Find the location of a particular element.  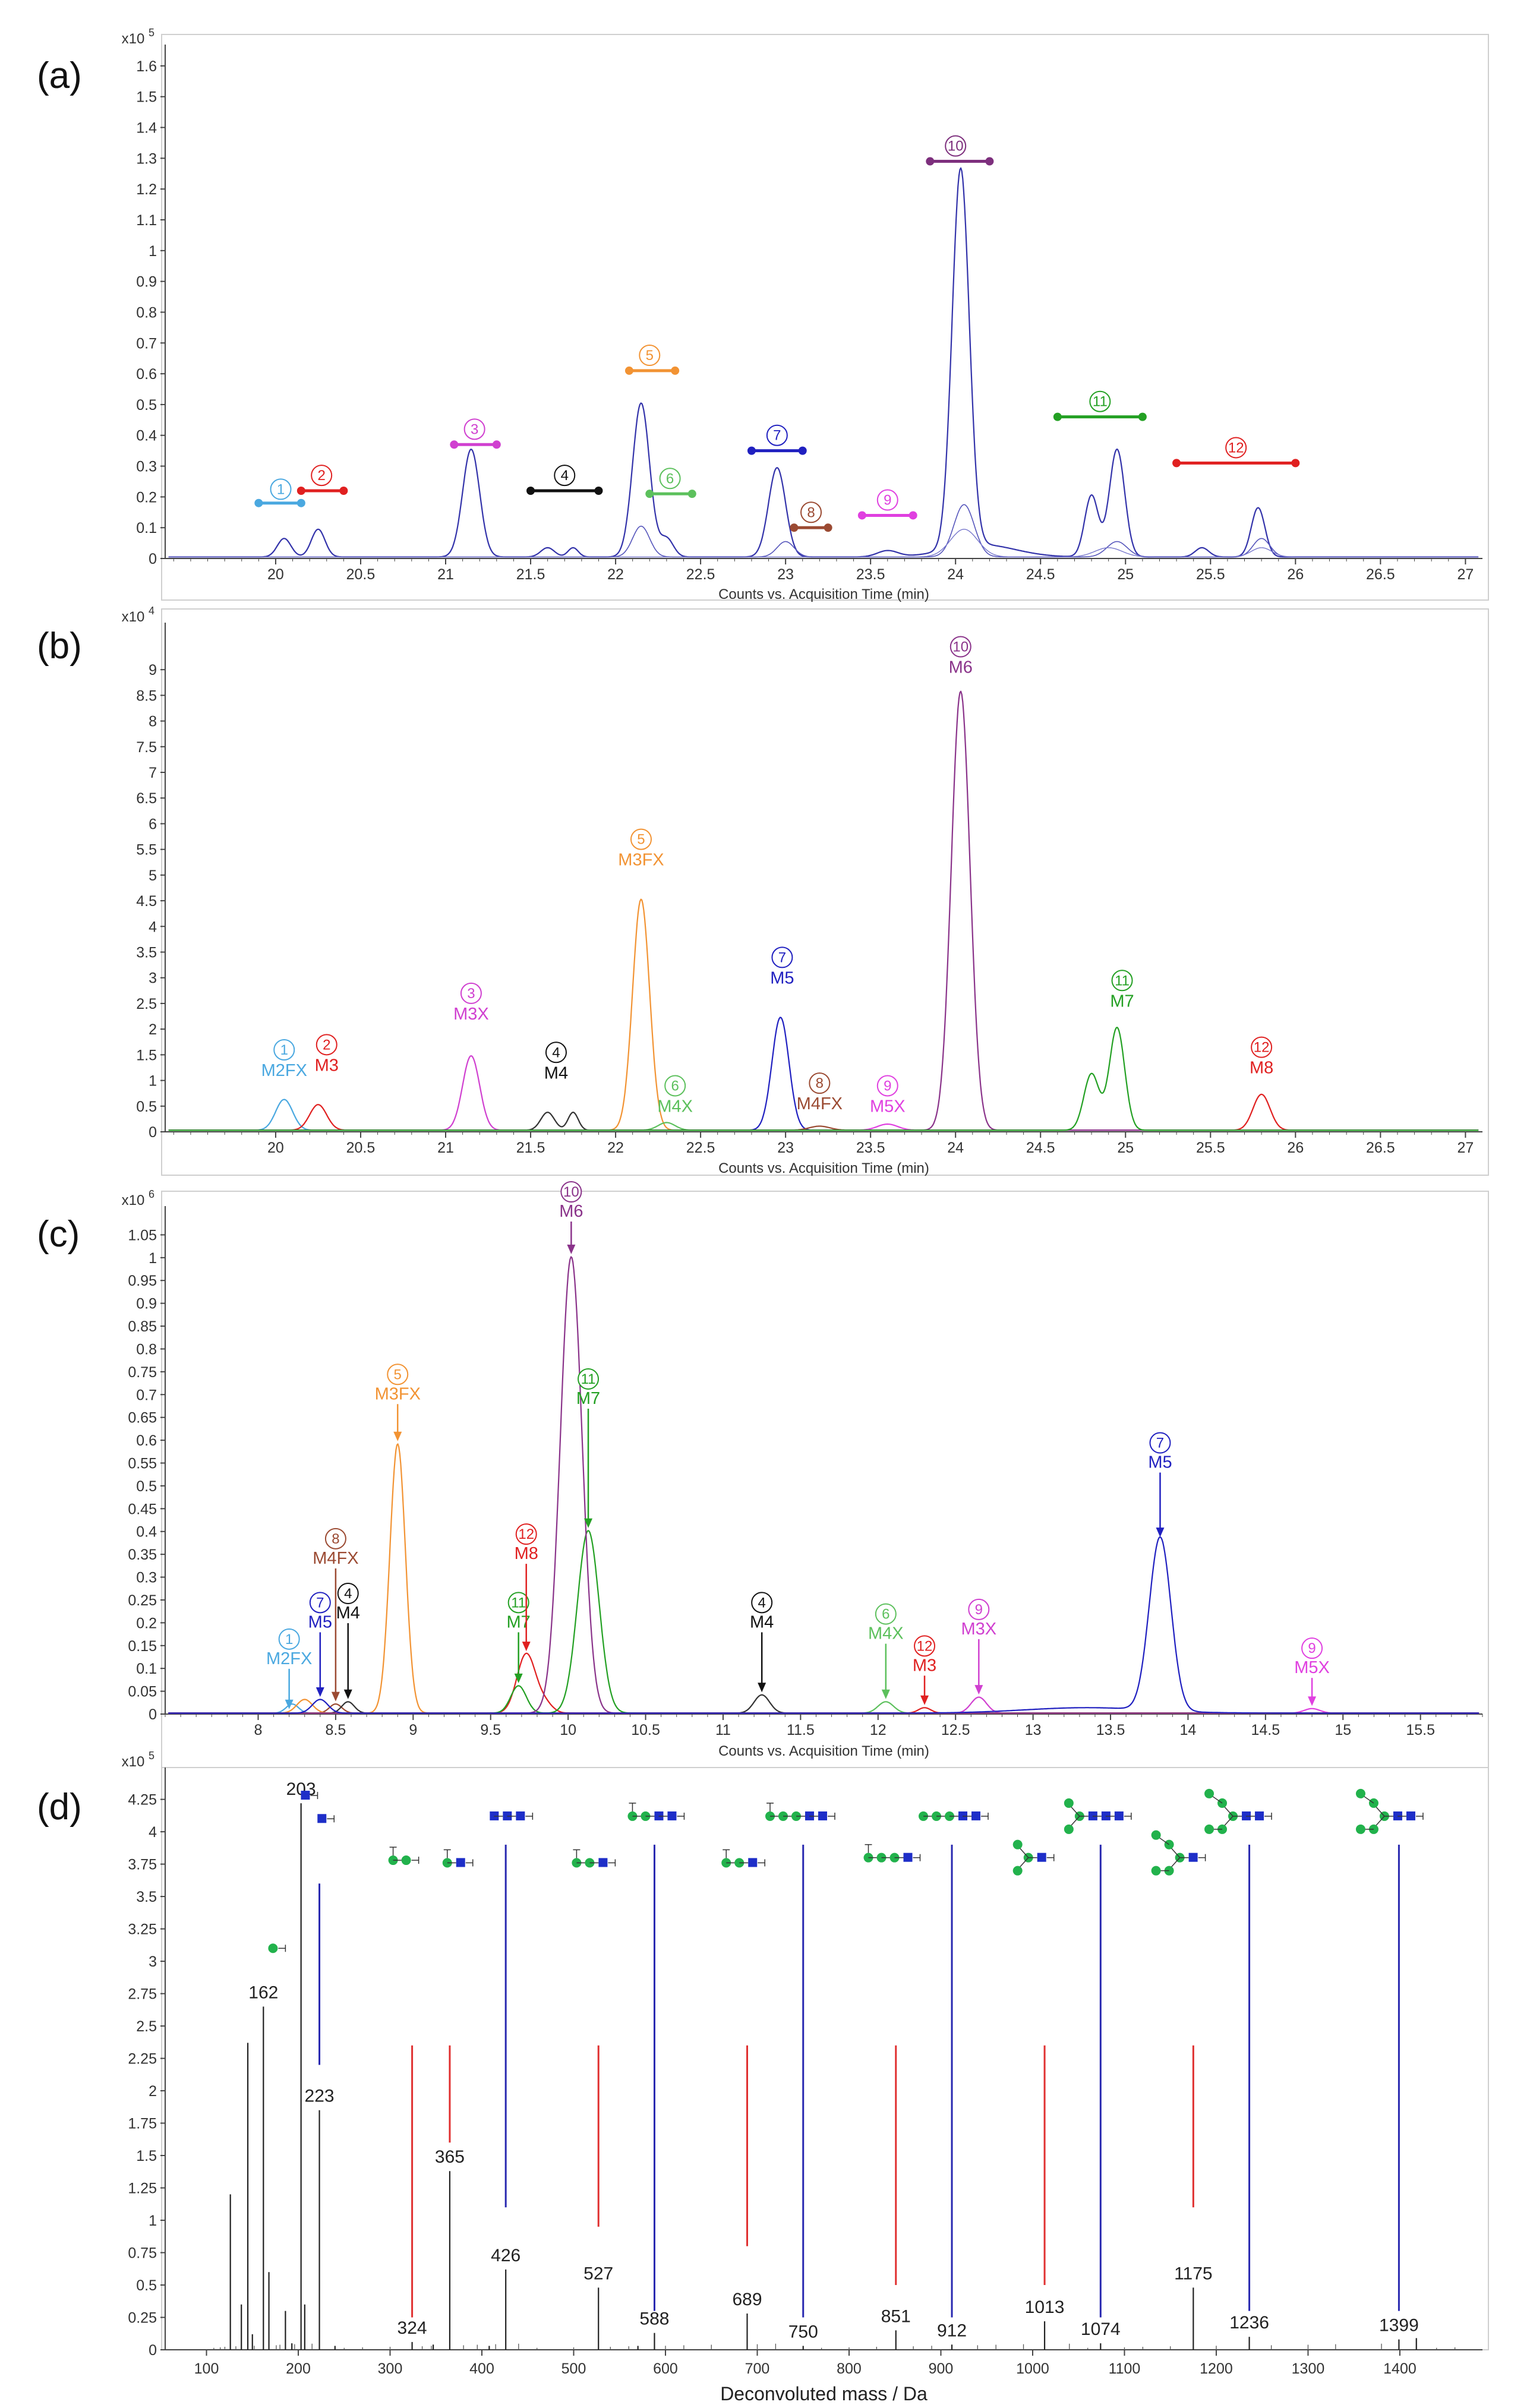

peak-marker-7: 7M5 is located at coordinates (1160, 1485).